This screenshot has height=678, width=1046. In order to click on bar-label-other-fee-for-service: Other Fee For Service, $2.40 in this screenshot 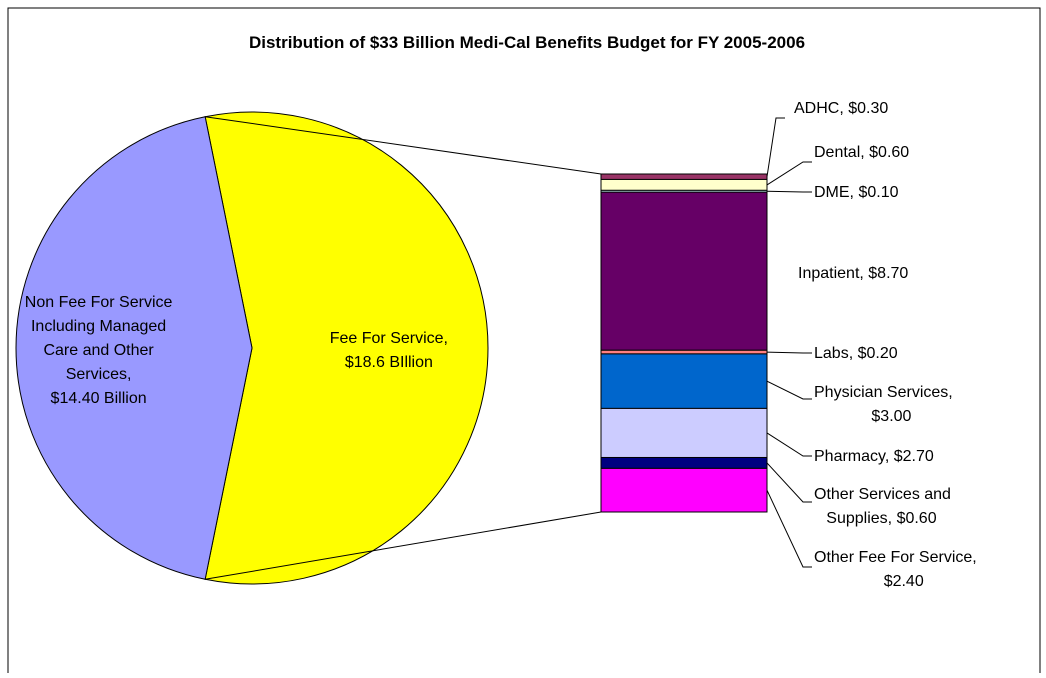, I will do `click(895, 569)`.